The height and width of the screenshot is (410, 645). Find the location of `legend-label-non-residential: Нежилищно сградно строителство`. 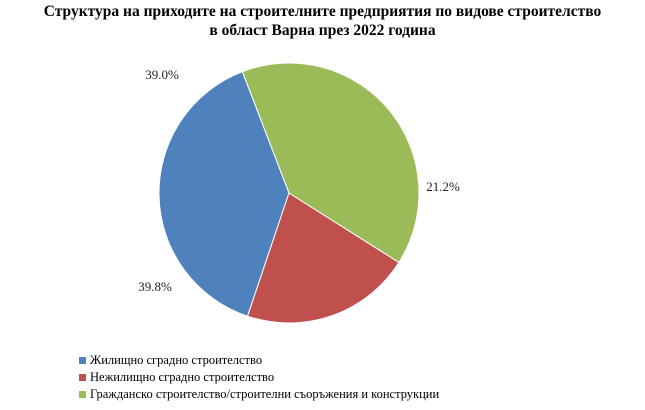

legend-label-non-residential: Нежилищно сградно строителство is located at coordinates (182, 377).